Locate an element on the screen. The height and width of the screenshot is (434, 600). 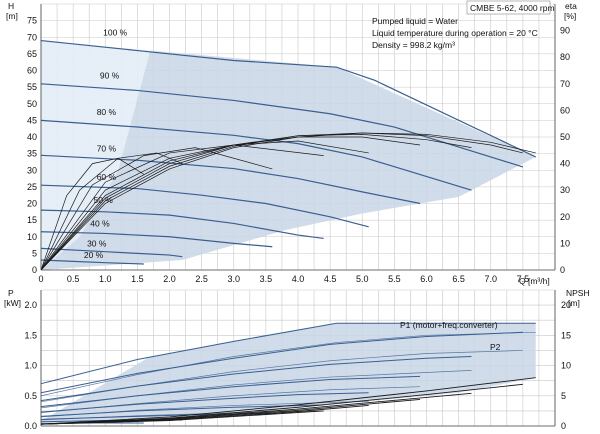
x-axis-label: Q [m³/h] is located at coordinates (534, 281).